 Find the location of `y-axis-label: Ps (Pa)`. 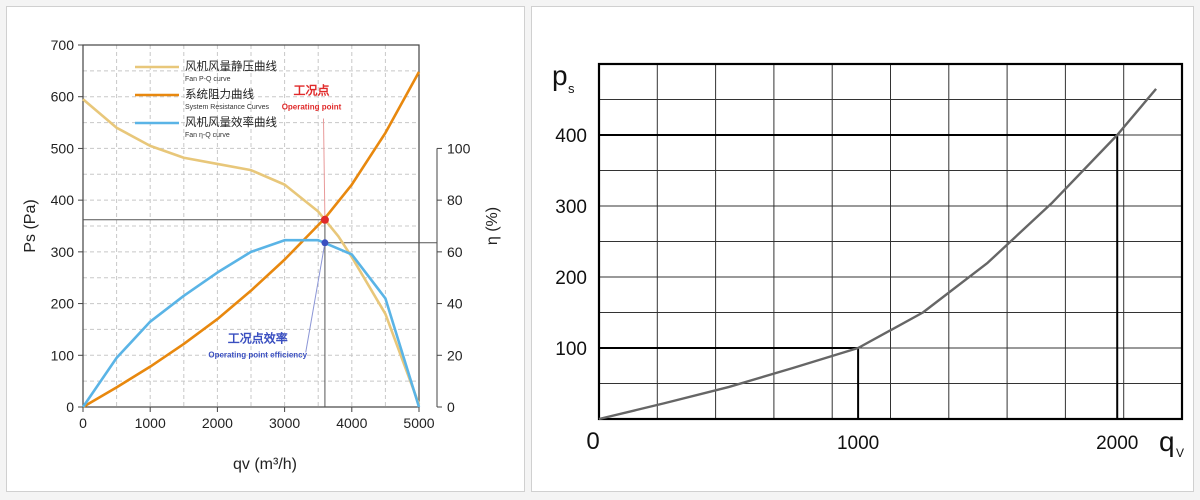

y-axis-label: Ps (Pa) is located at coordinates (30, 225).